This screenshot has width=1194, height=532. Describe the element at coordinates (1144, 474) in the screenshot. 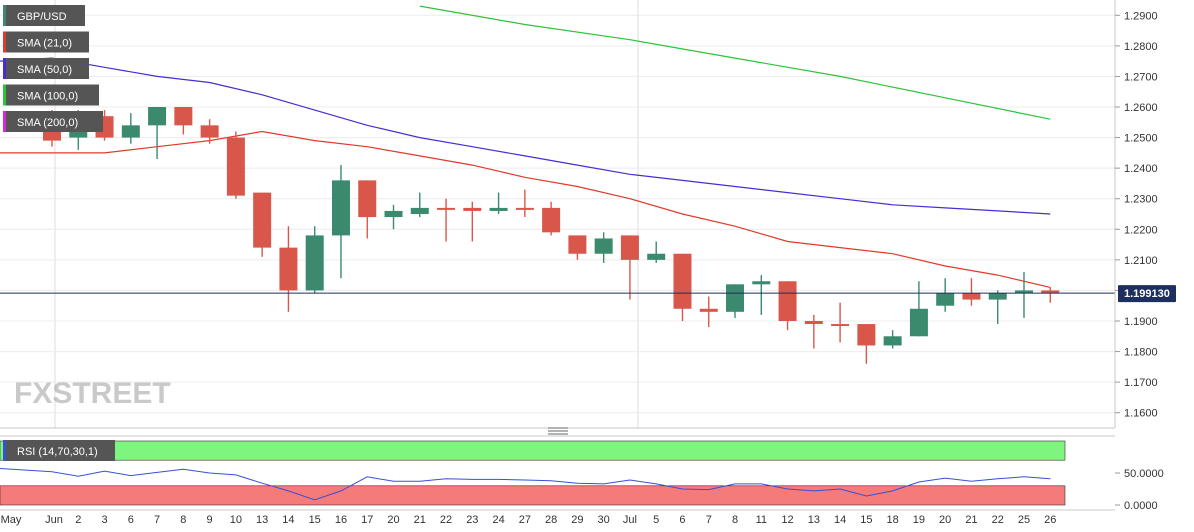

I see `rsi-y-tick-label: 50.0000` at that location.